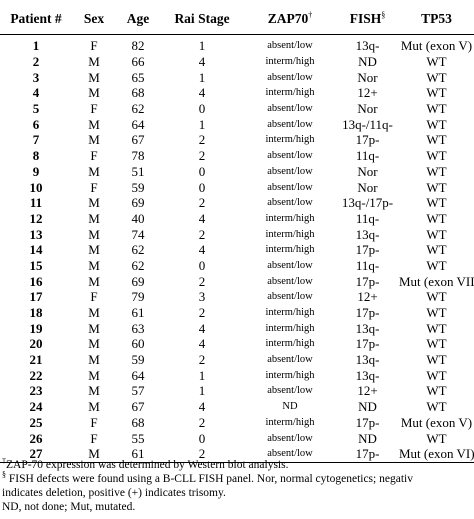 This screenshot has height=519, width=474. What do you see at coordinates (365, 18) in the screenshot?
I see `header-fish-label: FISH` at bounding box center [365, 18].